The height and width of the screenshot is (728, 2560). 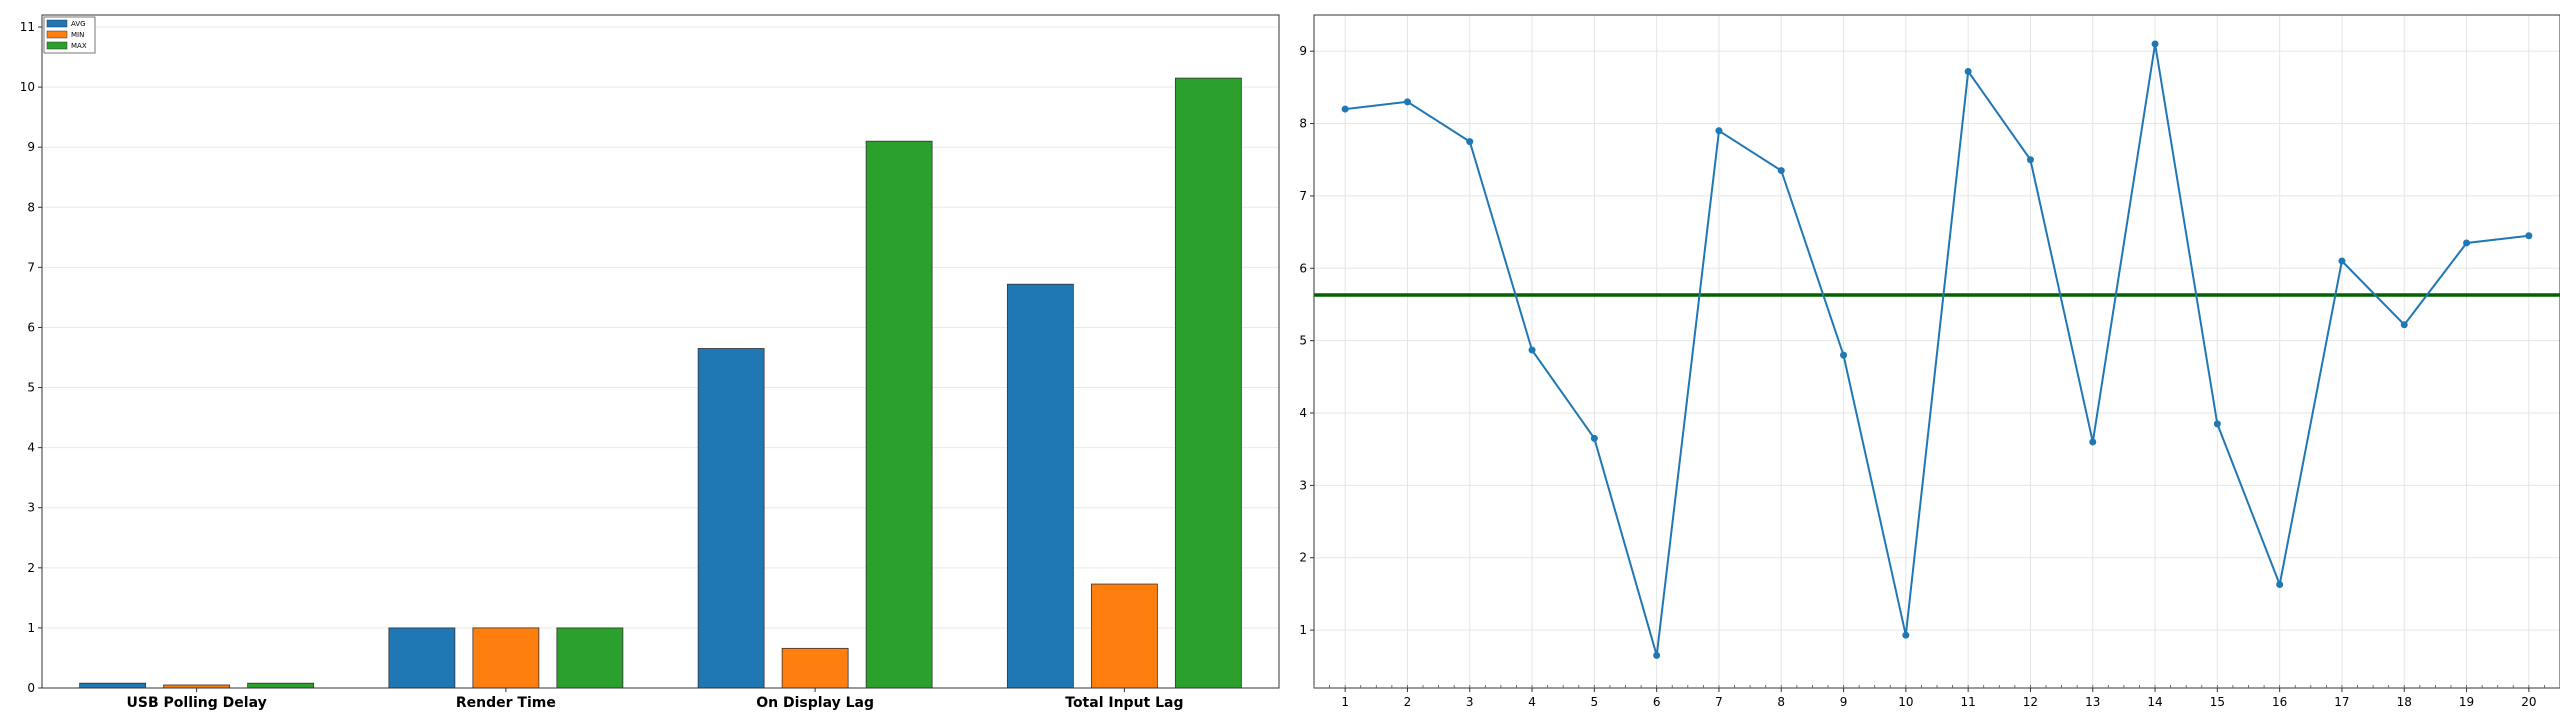 I want to click on x-tick-label: 7, so click(x=1719, y=702).